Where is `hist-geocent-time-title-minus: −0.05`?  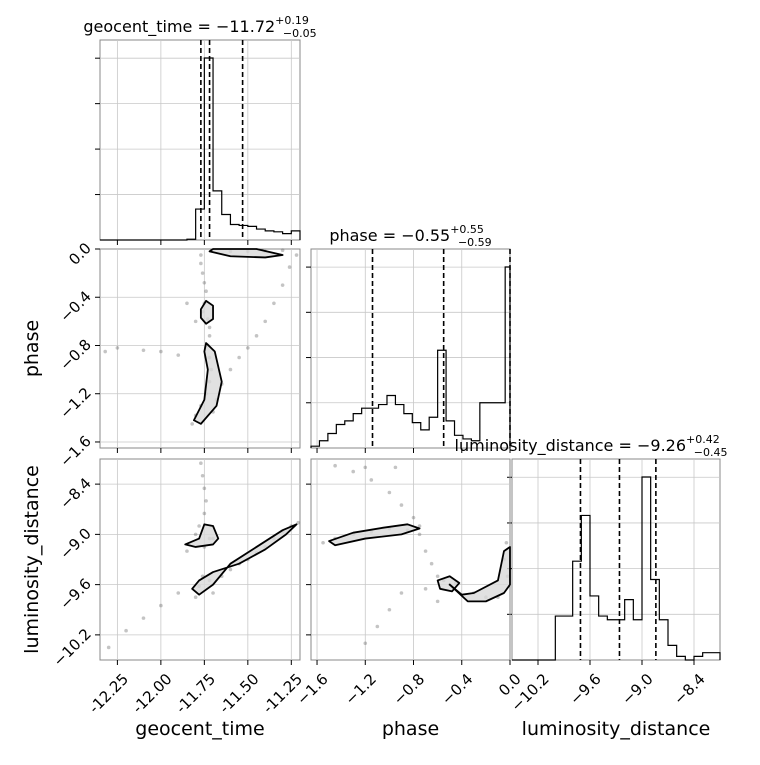
hist-geocent-time-title-minus: −0.05 is located at coordinates (300, 33).